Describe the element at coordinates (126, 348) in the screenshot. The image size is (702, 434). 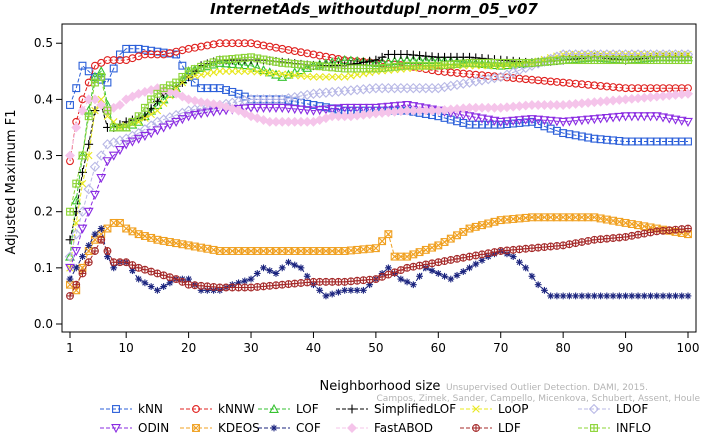
I see `x-tick-label-10: 10` at that location.